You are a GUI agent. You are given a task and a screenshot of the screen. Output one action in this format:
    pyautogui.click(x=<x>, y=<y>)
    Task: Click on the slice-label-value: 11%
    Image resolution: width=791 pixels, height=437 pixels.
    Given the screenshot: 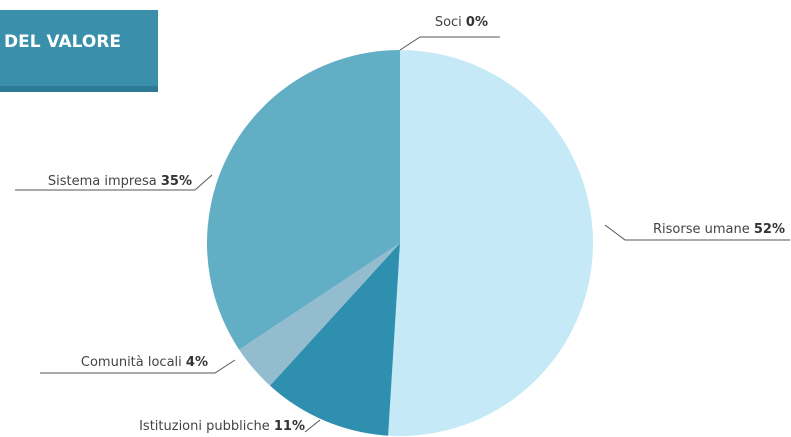 What is the action you would take?
    pyautogui.click(x=289, y=426)
    